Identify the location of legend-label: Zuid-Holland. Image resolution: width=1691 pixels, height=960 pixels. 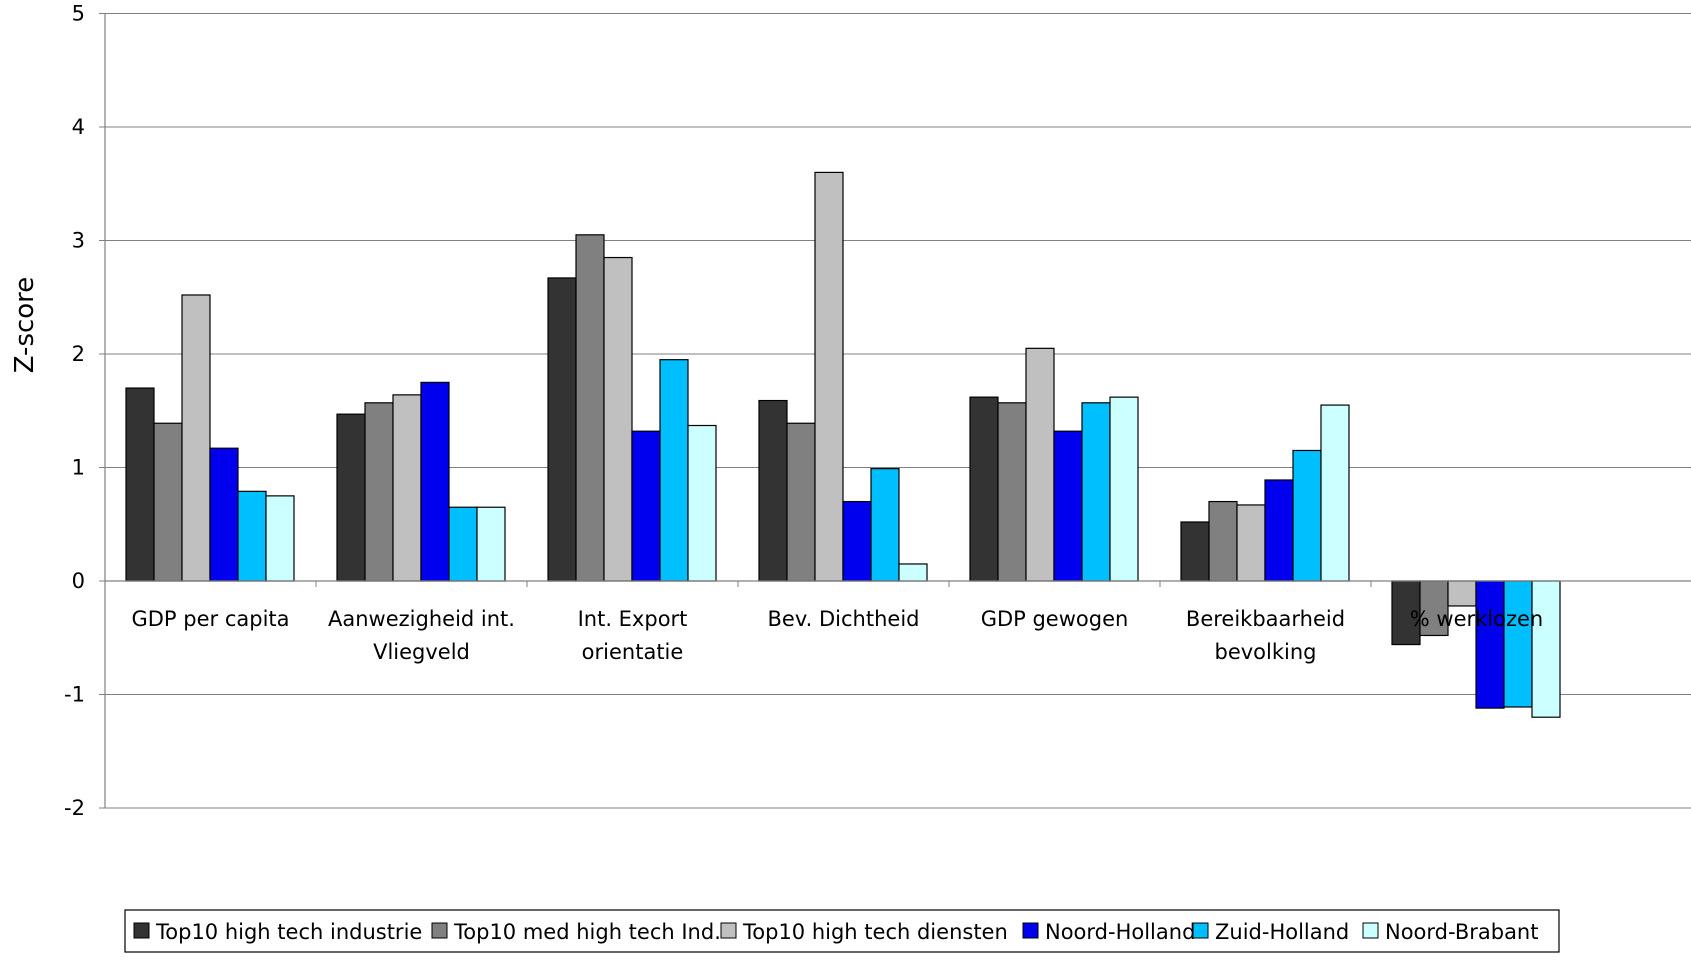
(1282, 932).